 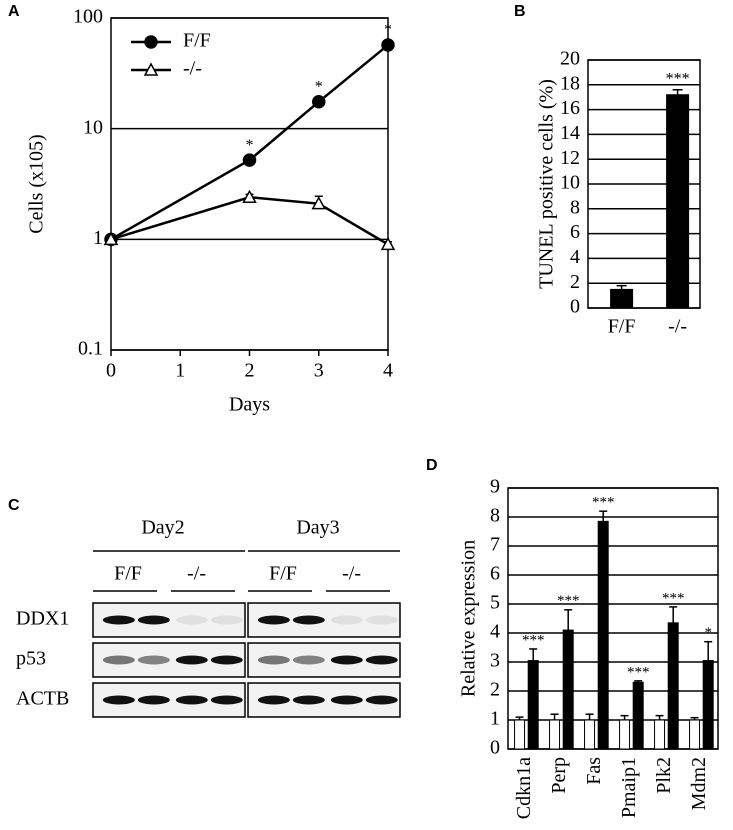 I want to click on legend-label: F/F, so click(x=197, y=41).